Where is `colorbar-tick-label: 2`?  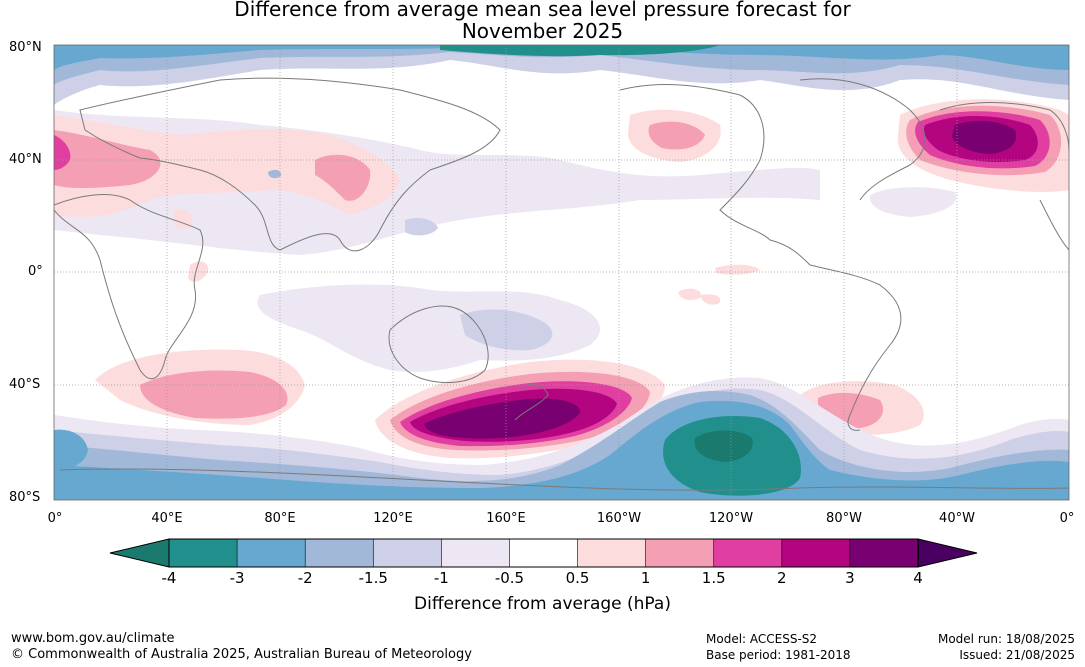 colorbar-tick-label: 2 is located at coordinates (782, 578).